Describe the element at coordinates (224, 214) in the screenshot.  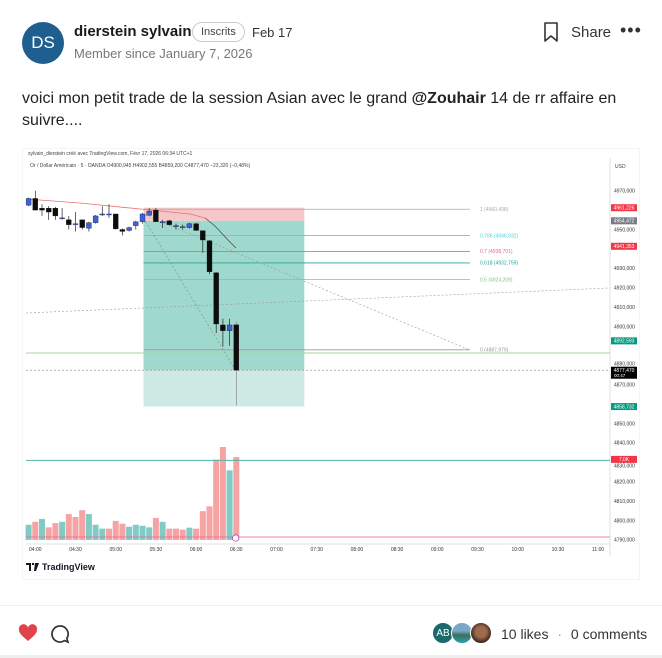
I see `position-stop-zone` at that location.